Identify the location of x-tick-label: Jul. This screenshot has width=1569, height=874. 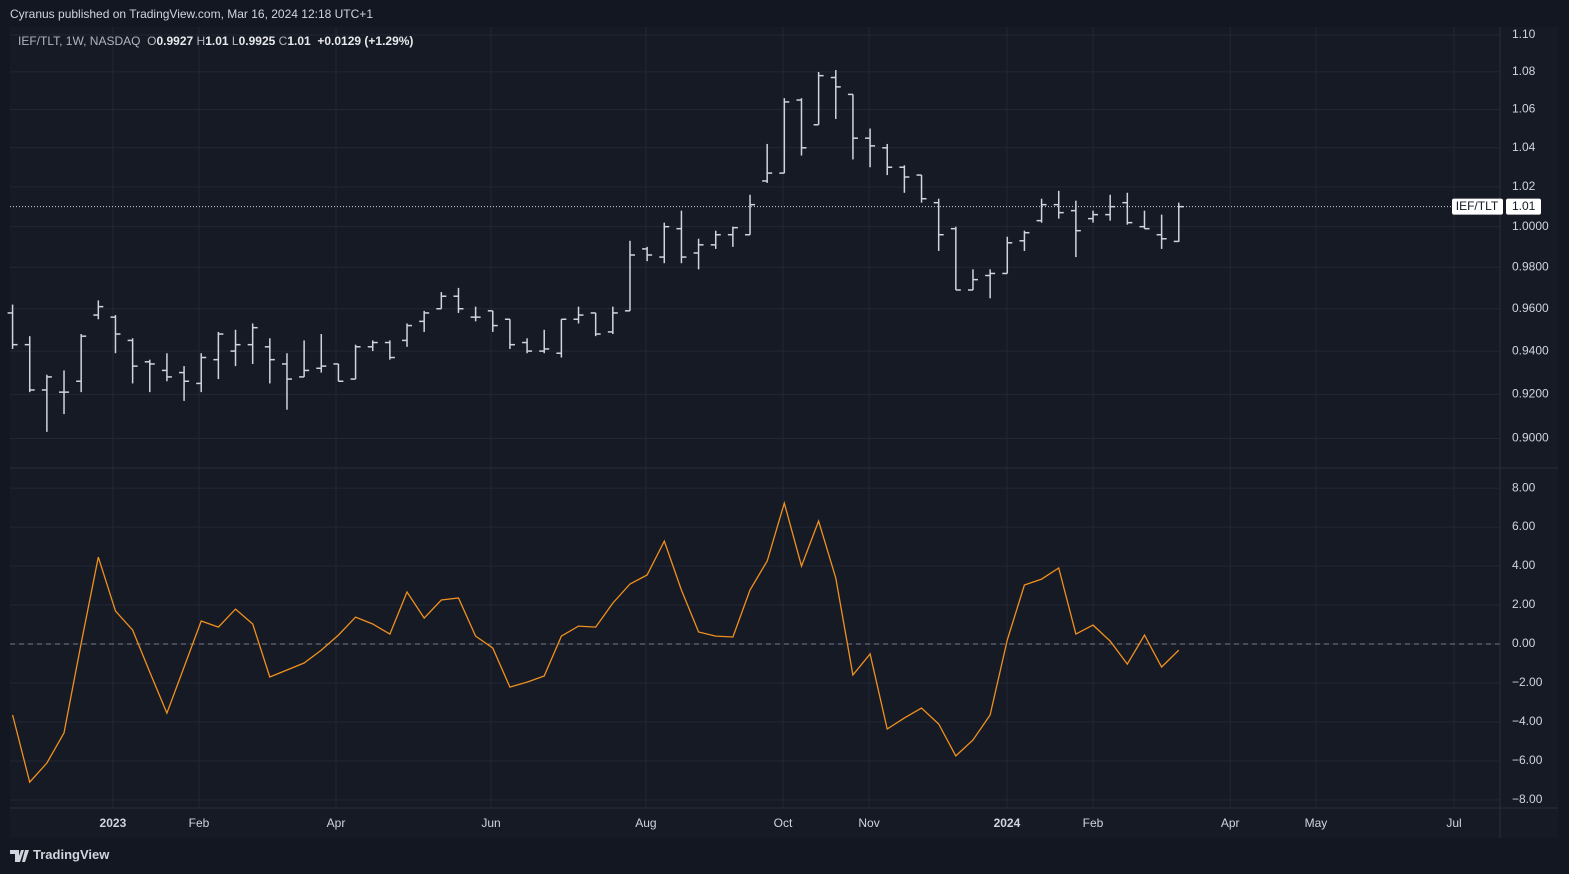
(1453, 823).